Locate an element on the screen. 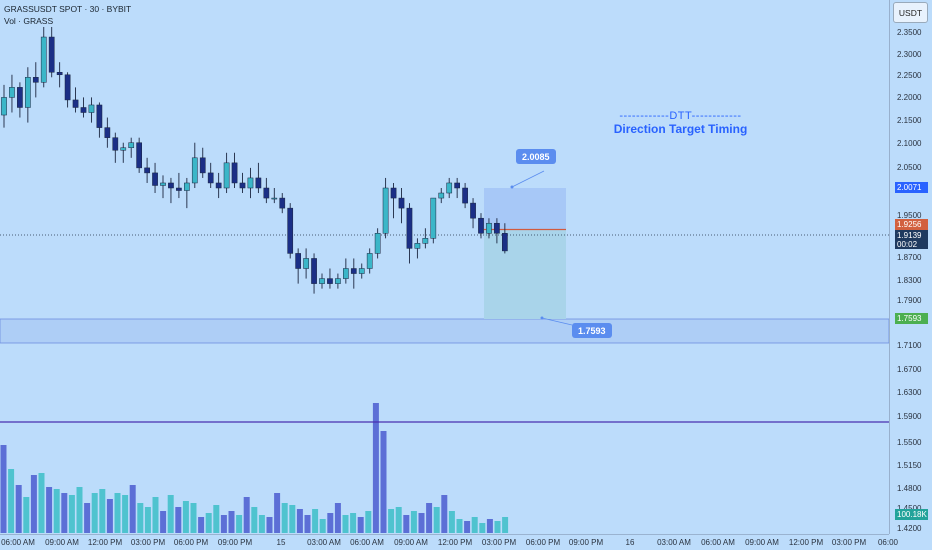 The width and height of the screenshot is (932, 550). price-tick-label: 1.4800 is located at coordinates (909, 488).